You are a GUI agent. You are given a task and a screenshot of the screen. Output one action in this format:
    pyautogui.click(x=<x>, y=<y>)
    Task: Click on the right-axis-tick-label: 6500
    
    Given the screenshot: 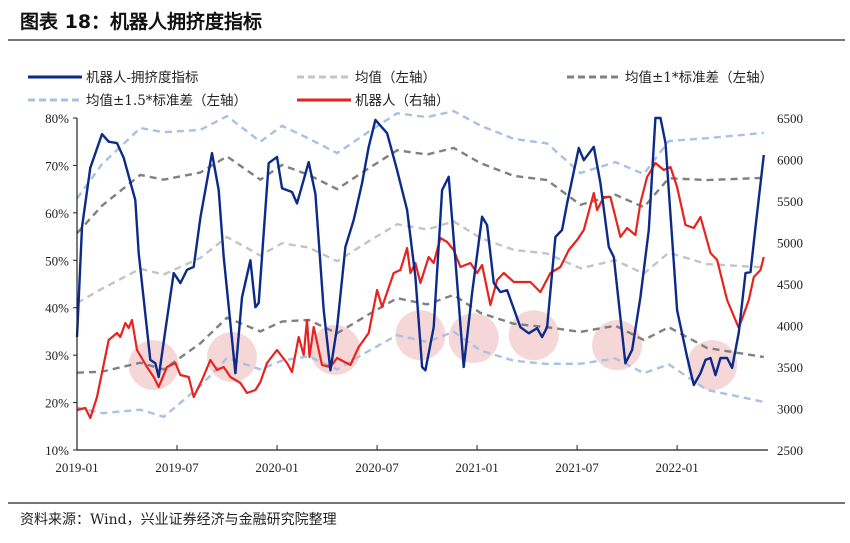 What is the action you would take?
    pyautogui.click(x=790, y=118)
    